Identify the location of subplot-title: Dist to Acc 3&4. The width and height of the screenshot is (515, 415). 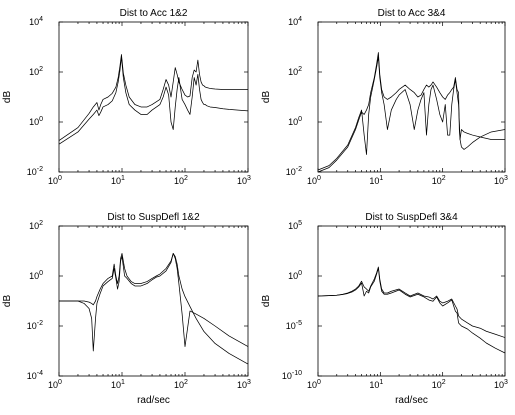
(412, 13).